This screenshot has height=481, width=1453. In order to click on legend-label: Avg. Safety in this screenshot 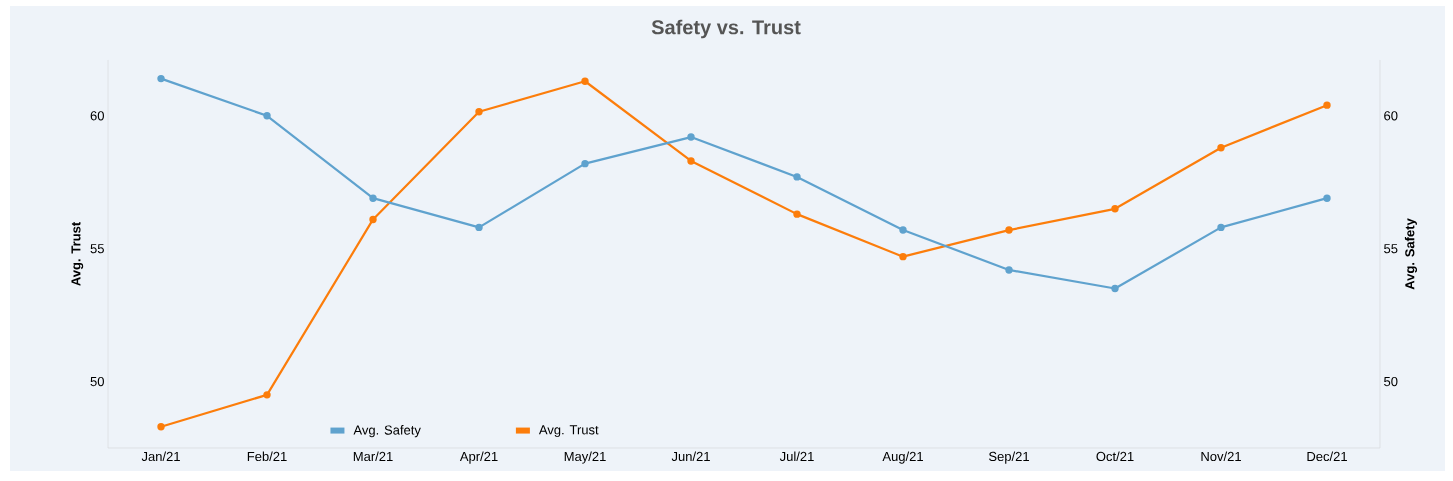, I will do `click(387, 431)`.